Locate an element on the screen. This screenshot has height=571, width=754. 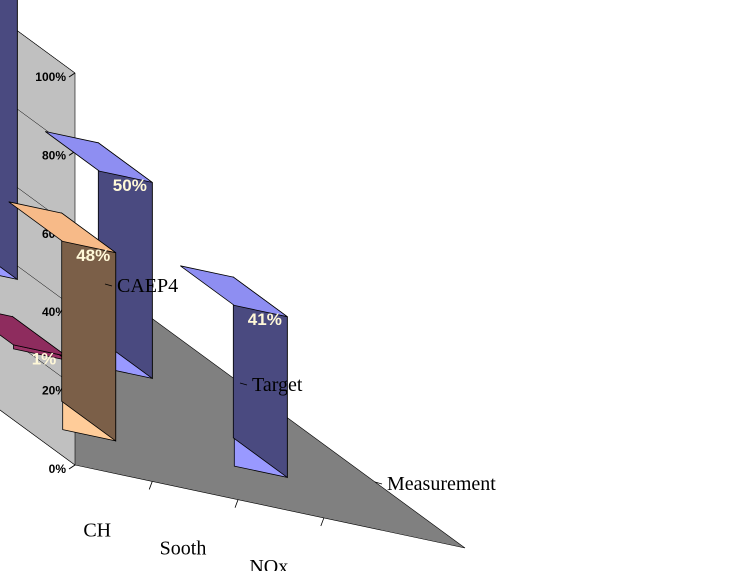
series-label-measurement: Measurement is located at coordinates (441, 484).